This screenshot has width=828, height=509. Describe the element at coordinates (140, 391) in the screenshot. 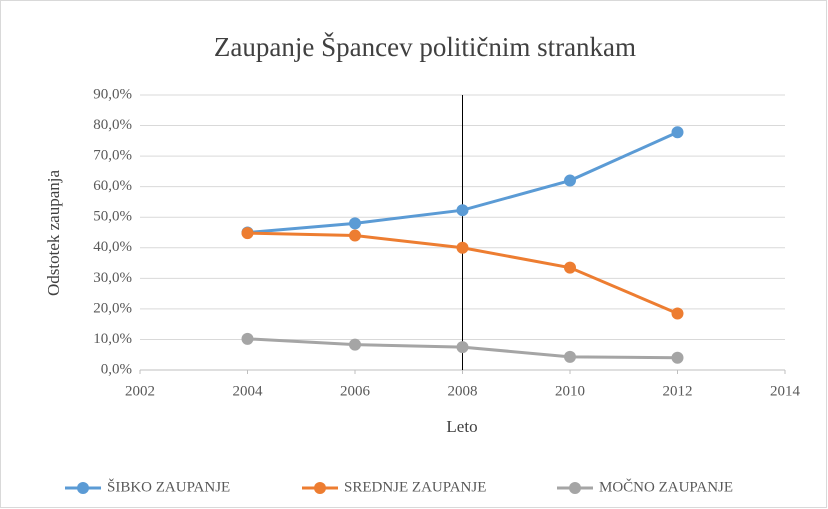

I see `x-tick-label: 2002` at that location.